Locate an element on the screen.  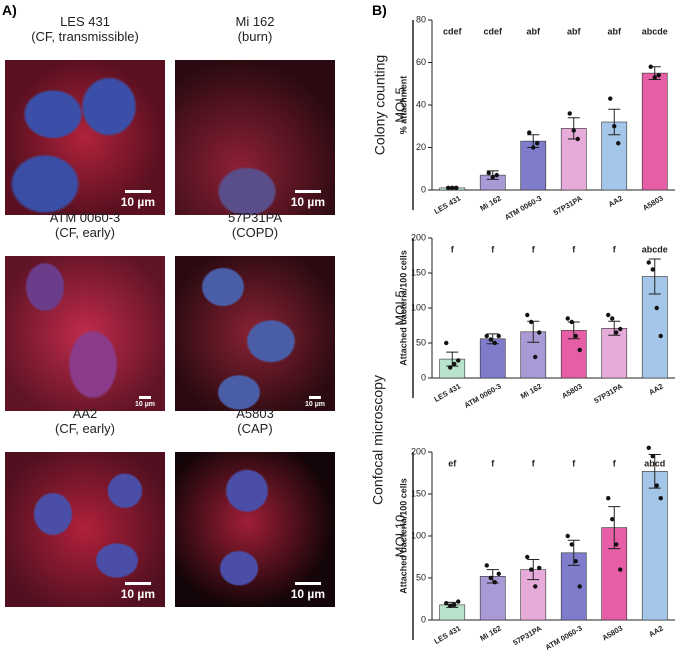
significance-letters: abcde is located at coordinates (655, 31).